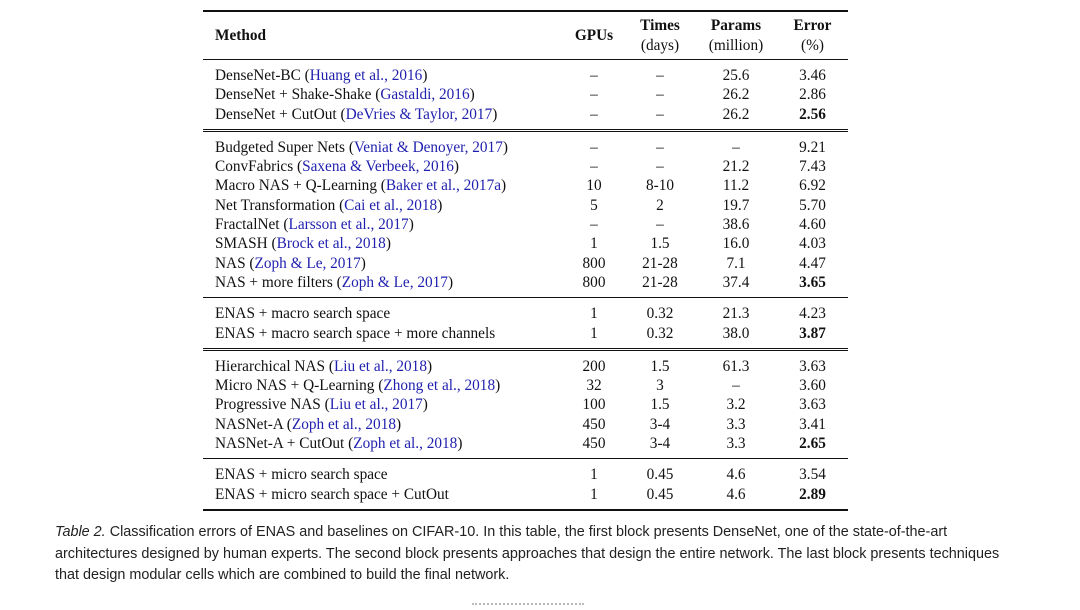 The height and width of the screenshot is (610, 1080). Describe the element at coordinates (268, 405) in the screenshot. I see `method-name: Progressive NAS` at that location.